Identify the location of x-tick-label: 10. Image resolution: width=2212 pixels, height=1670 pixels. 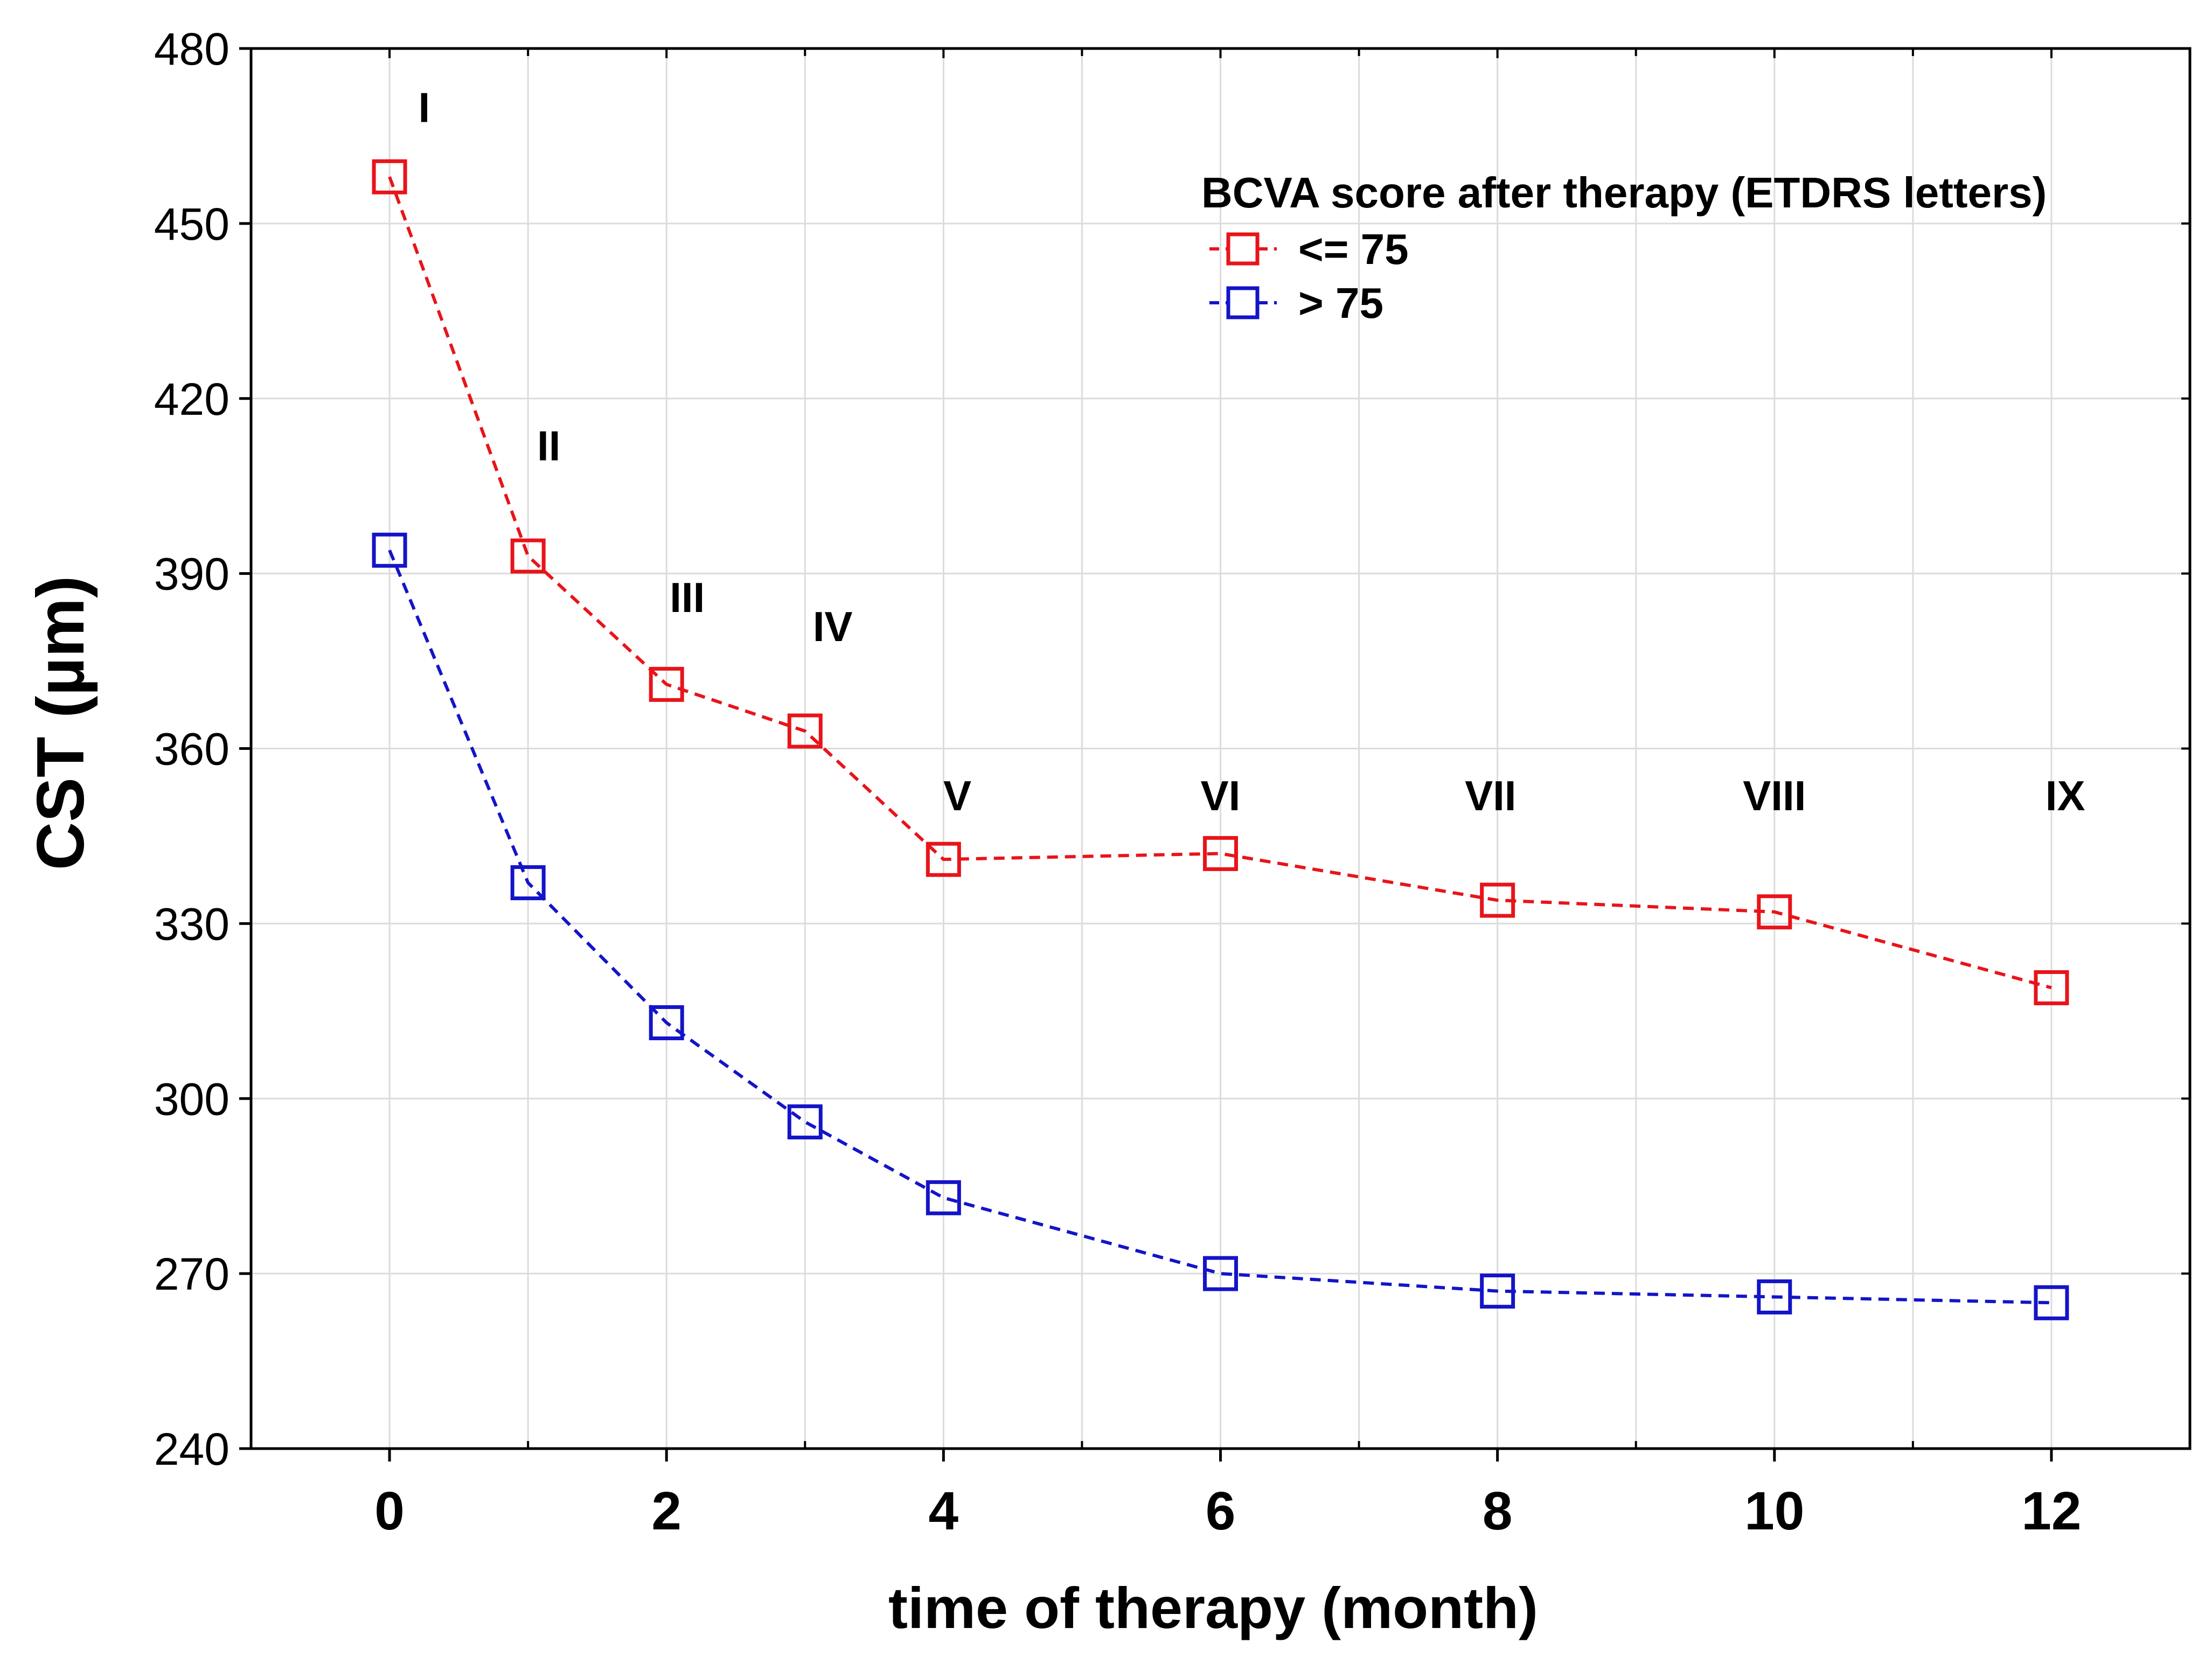
(1774, 1511).